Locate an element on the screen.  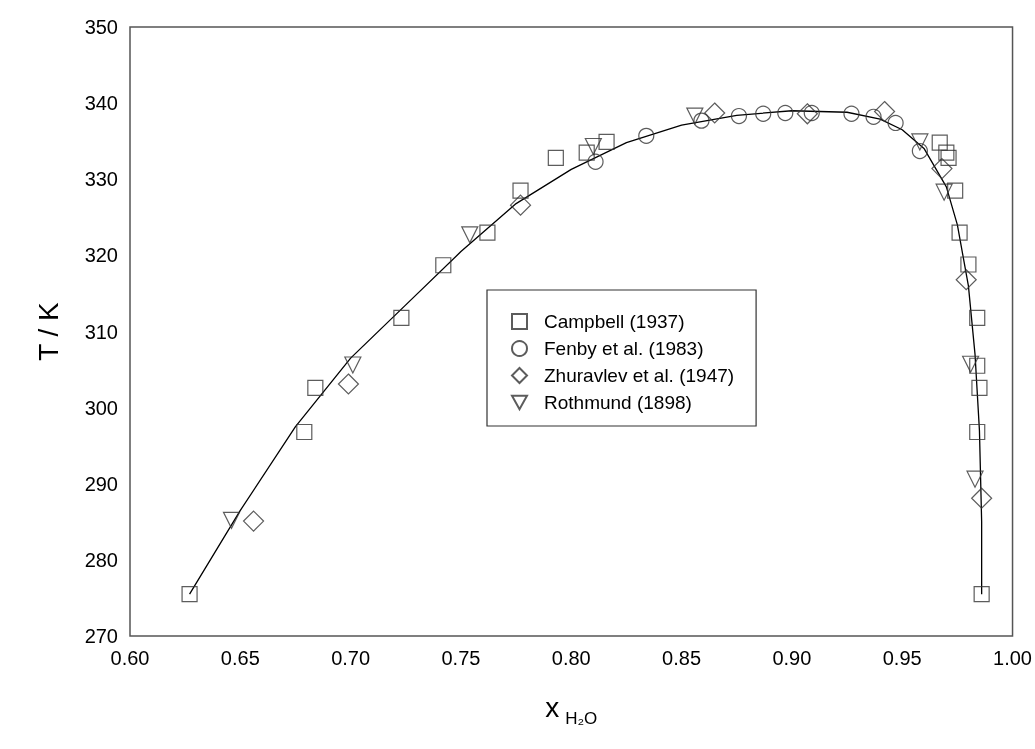
y-tick-label: 350 is located at coordinates (101, 27).